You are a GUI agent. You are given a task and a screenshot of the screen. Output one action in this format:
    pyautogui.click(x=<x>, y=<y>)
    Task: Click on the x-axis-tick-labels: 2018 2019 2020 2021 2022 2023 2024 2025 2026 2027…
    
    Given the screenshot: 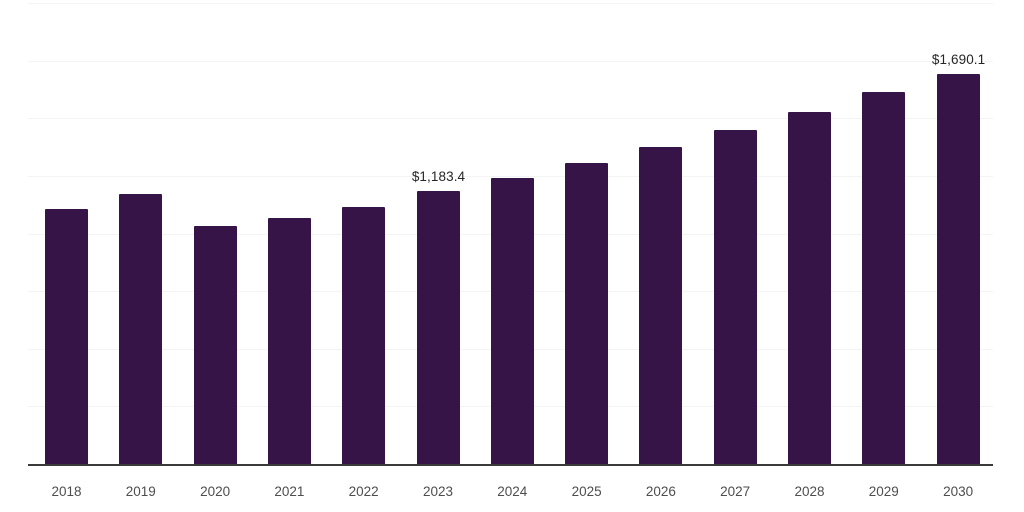 What is the action you would take?
    pyautogui.click(x=512, y=495)
    